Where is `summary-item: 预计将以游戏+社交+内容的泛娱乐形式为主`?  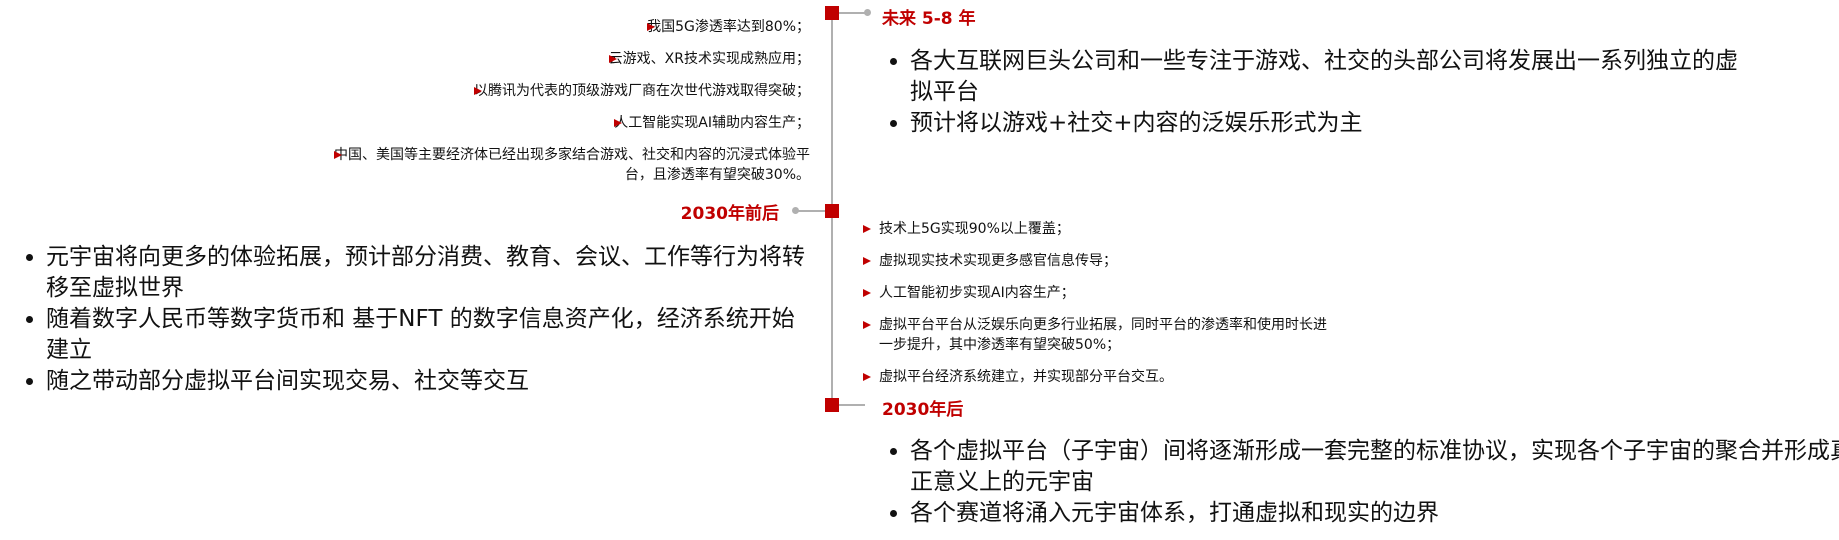 summary-item: 预计将以游戏+社交+内容的泛娱乐形式为主 is located at coordinates (1325, 123).